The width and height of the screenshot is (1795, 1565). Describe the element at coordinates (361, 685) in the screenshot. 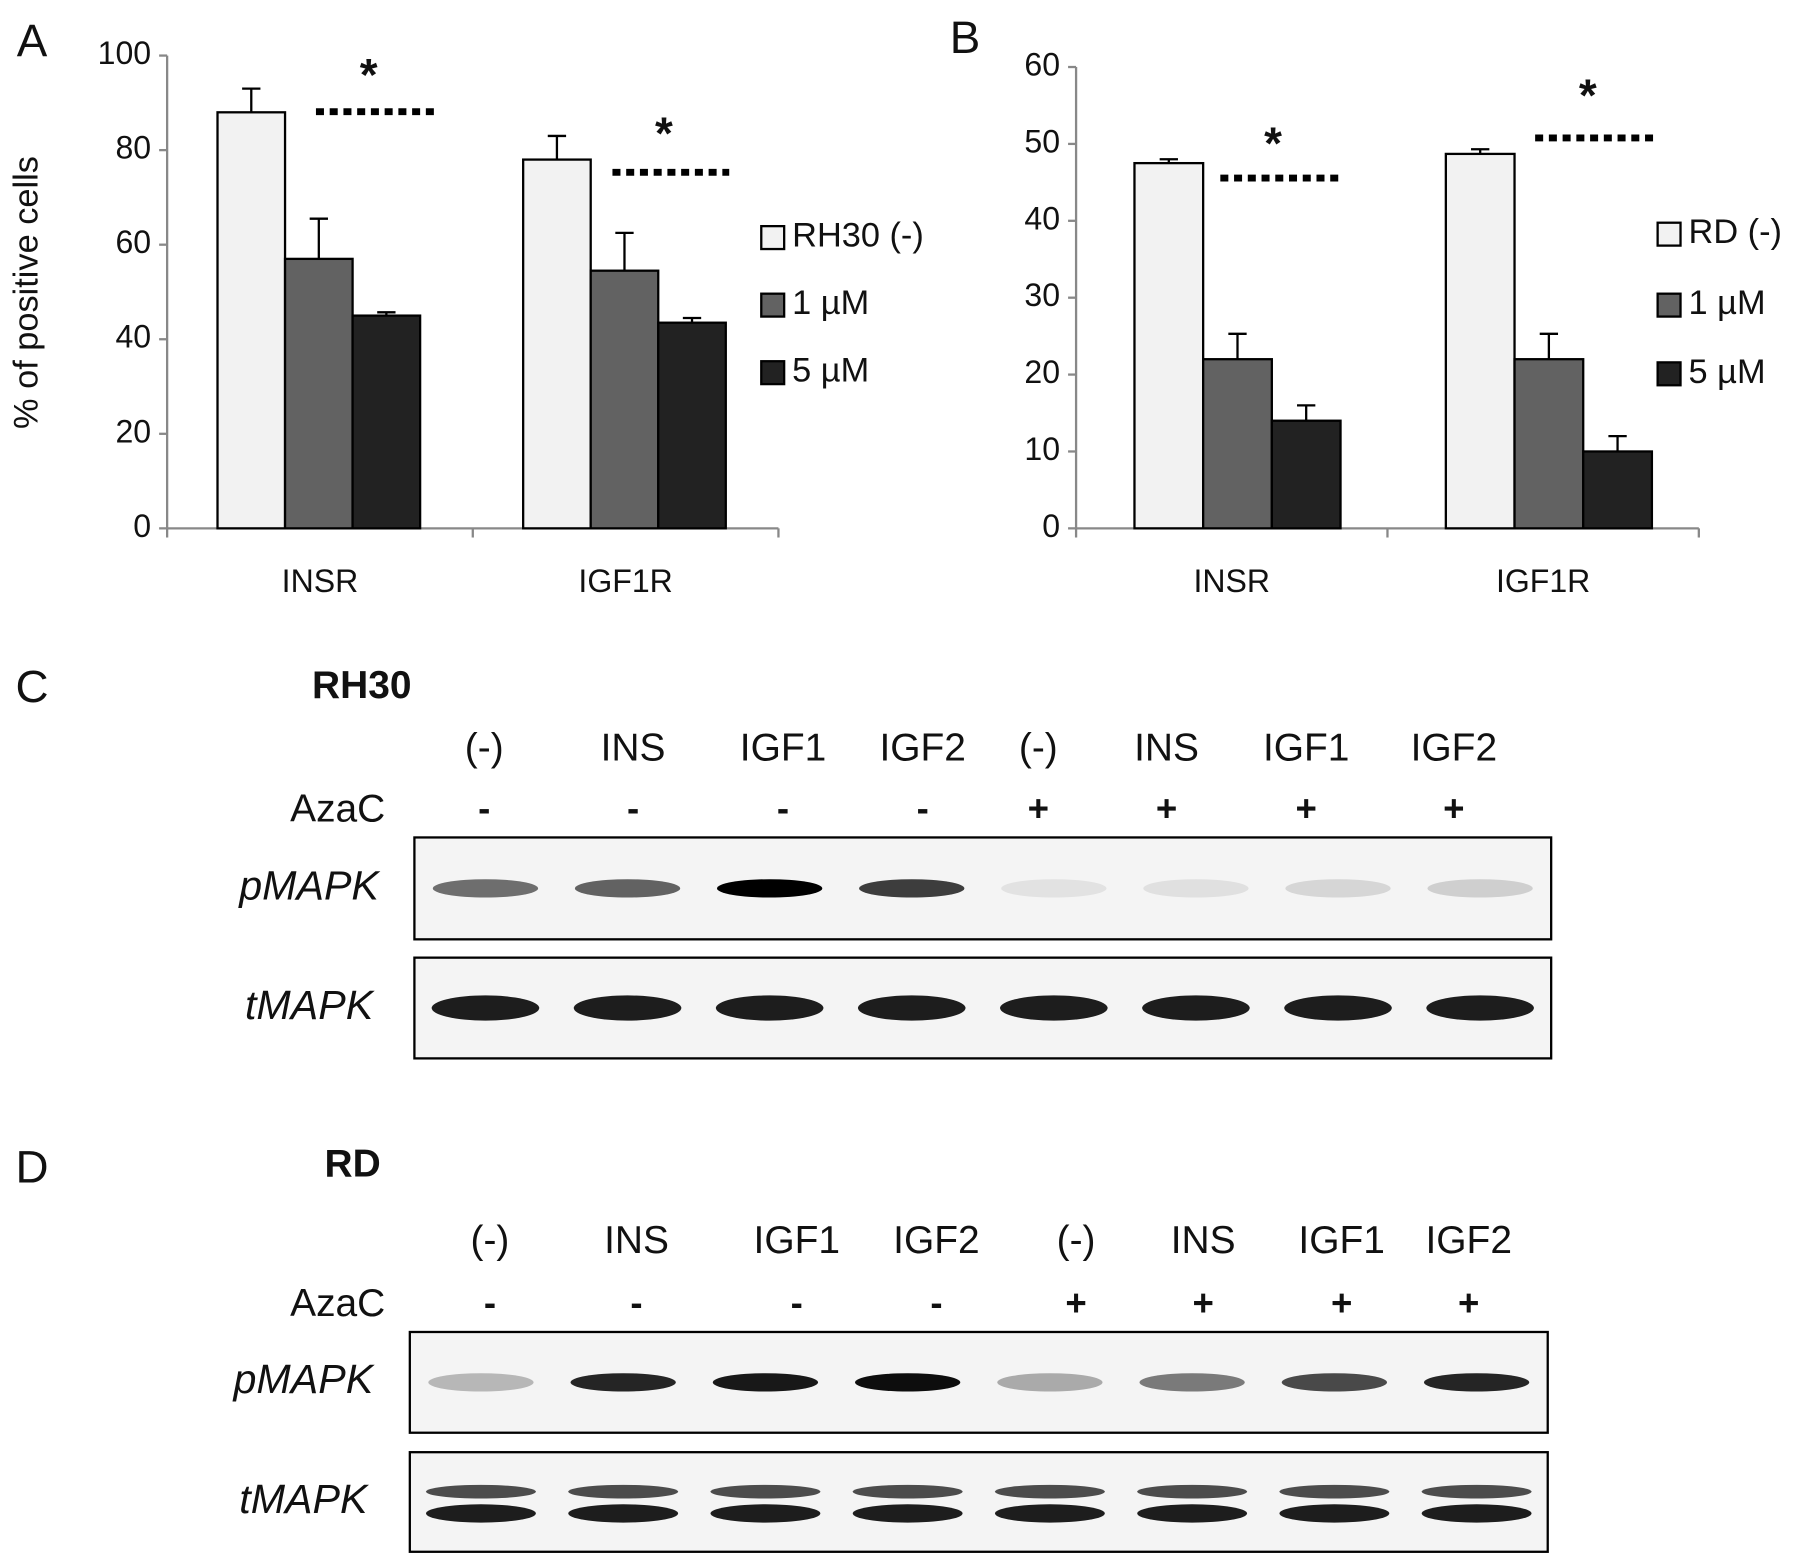

I see `cell-line: RH30` at that location.